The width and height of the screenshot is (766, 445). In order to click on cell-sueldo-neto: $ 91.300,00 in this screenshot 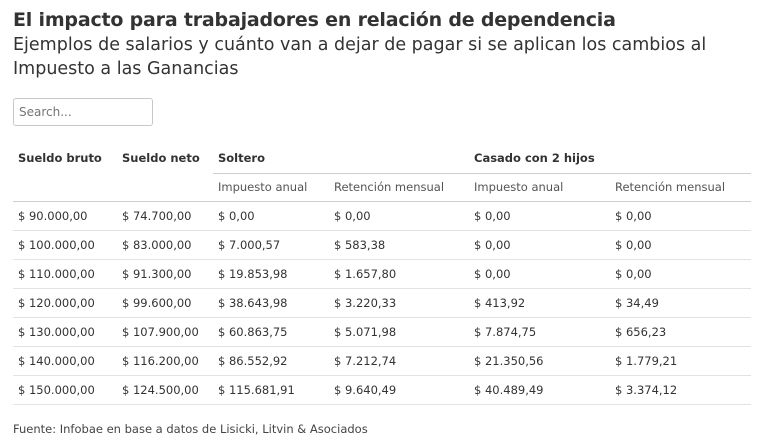, I will do `click(165, 274)`.